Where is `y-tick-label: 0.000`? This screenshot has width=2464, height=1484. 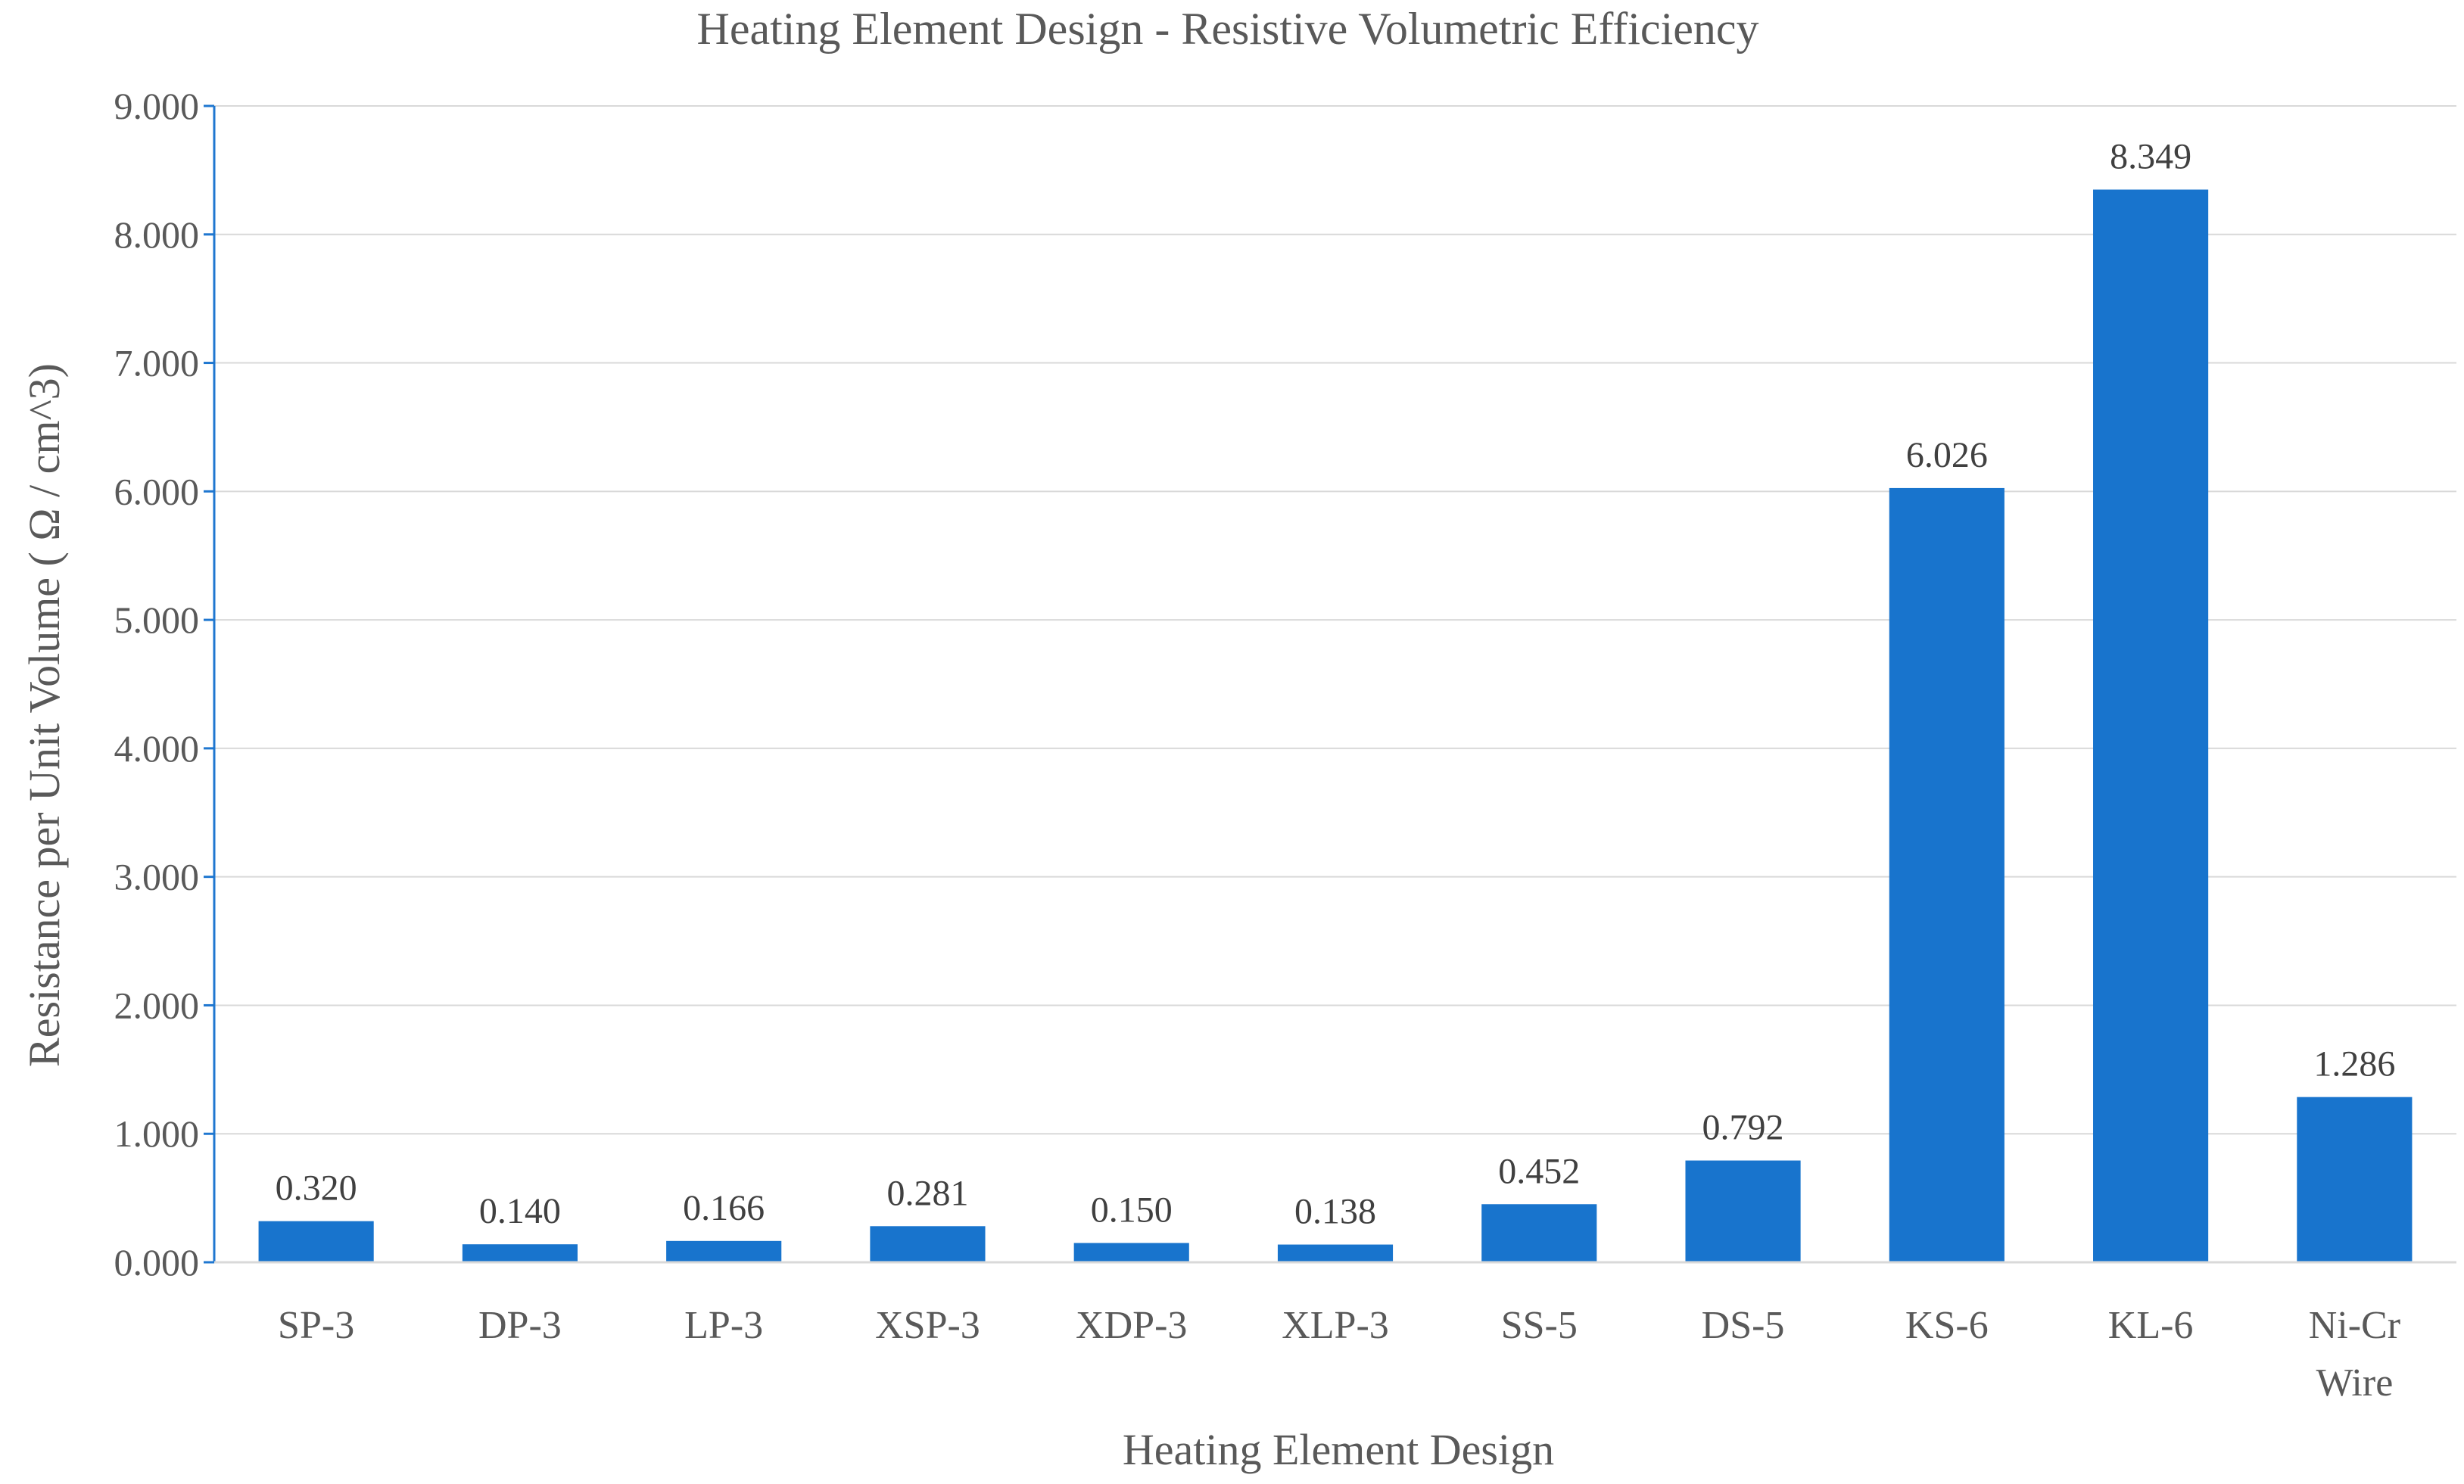 y-tick-label: 0.000 is located at coordinates (157, 1262).